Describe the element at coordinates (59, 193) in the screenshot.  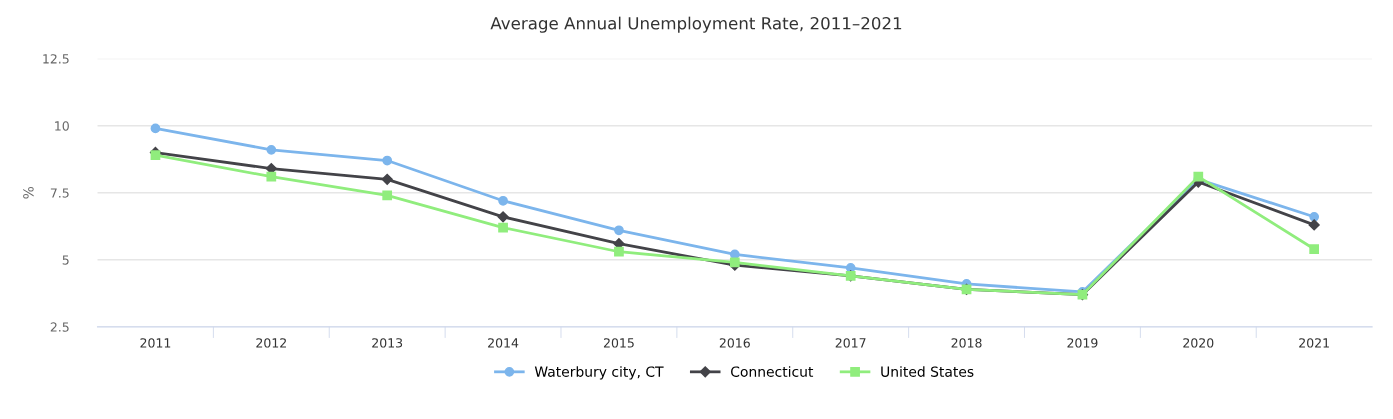
I see `y-tick-label: 7.5` at that location.